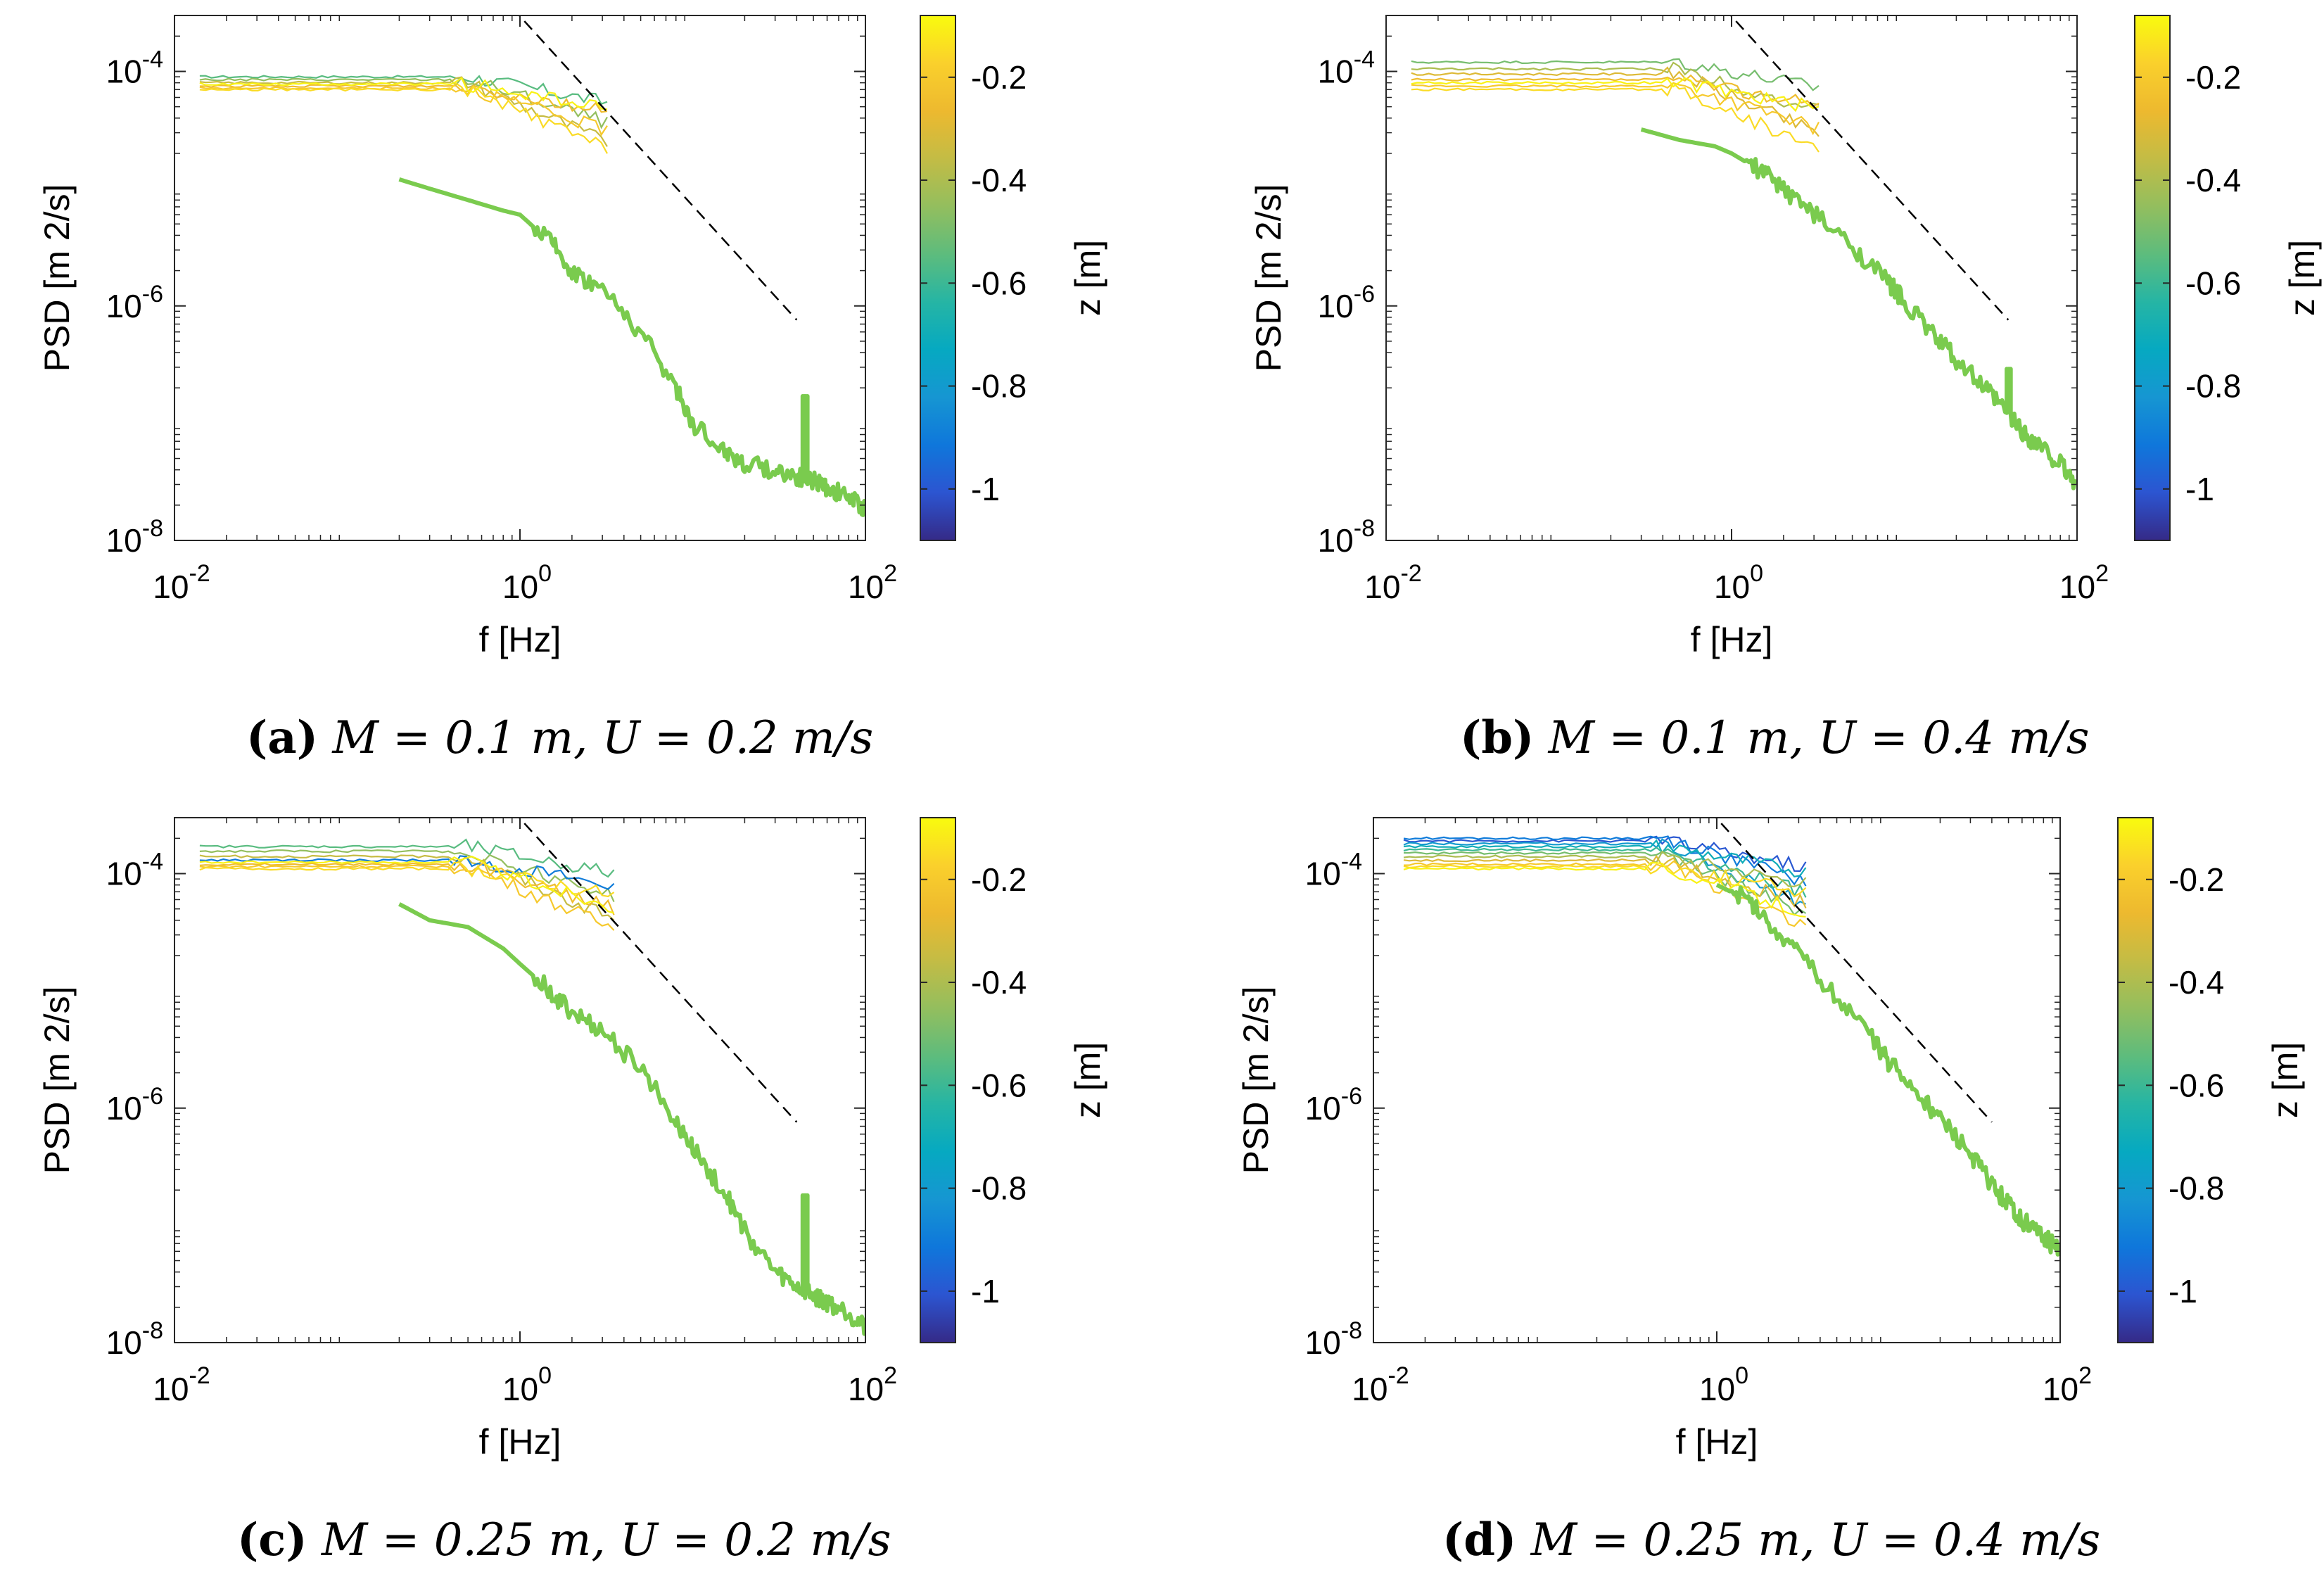 The height and width of the screenshot is (1572, 2324). I want to click on panel-caption: (a) M = 0.1 m, U = 0.2 m/s, so click(559, 737).